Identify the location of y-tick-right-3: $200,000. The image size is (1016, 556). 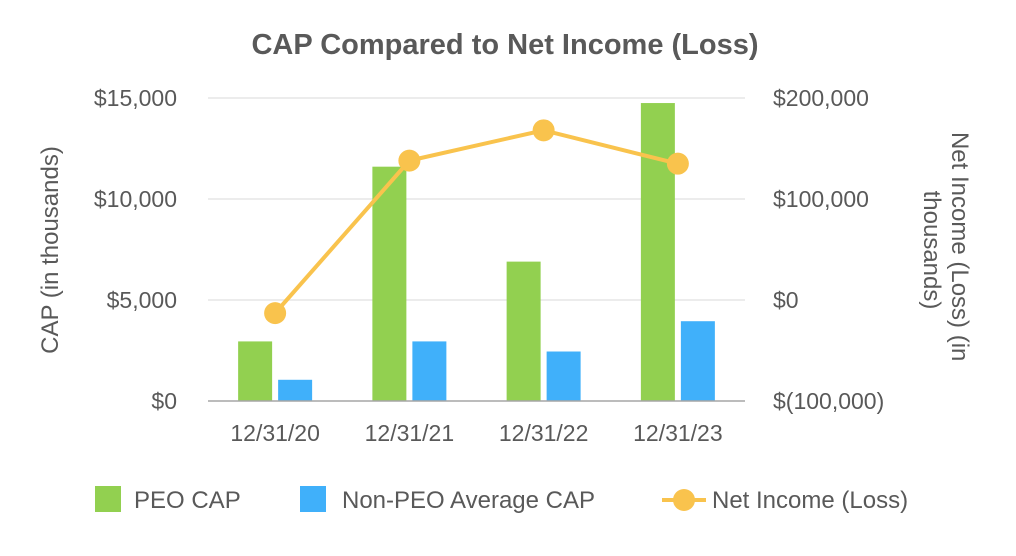
(821, 98).